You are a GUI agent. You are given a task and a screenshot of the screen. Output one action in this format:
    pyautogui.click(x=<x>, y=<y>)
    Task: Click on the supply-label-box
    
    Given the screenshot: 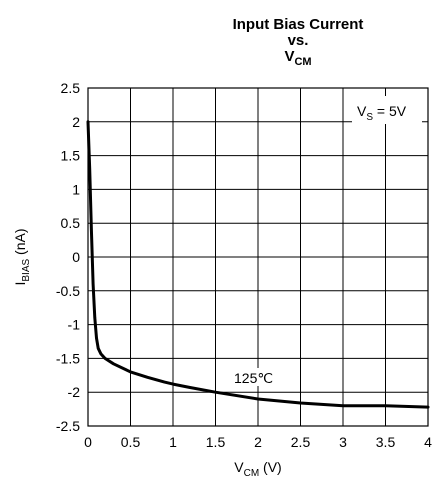 What is the action you would take?
    pyautogui.click(x=387, y=110)
    